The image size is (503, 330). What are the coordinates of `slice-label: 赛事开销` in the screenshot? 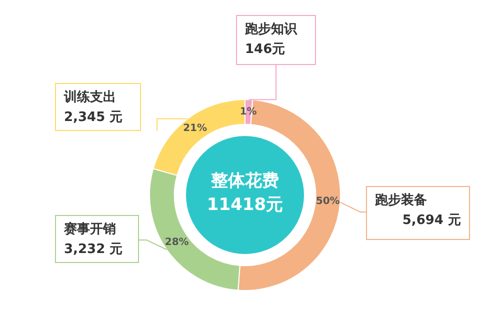 It's located at (90, 229).